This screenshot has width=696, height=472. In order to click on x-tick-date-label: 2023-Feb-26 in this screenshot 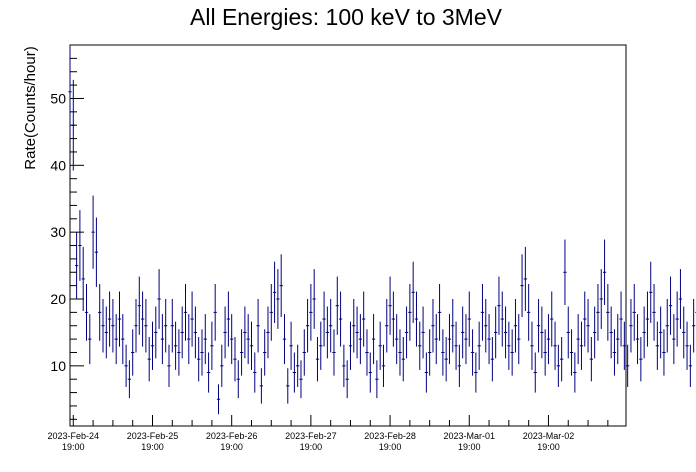, I will do `click(232, 436)`.